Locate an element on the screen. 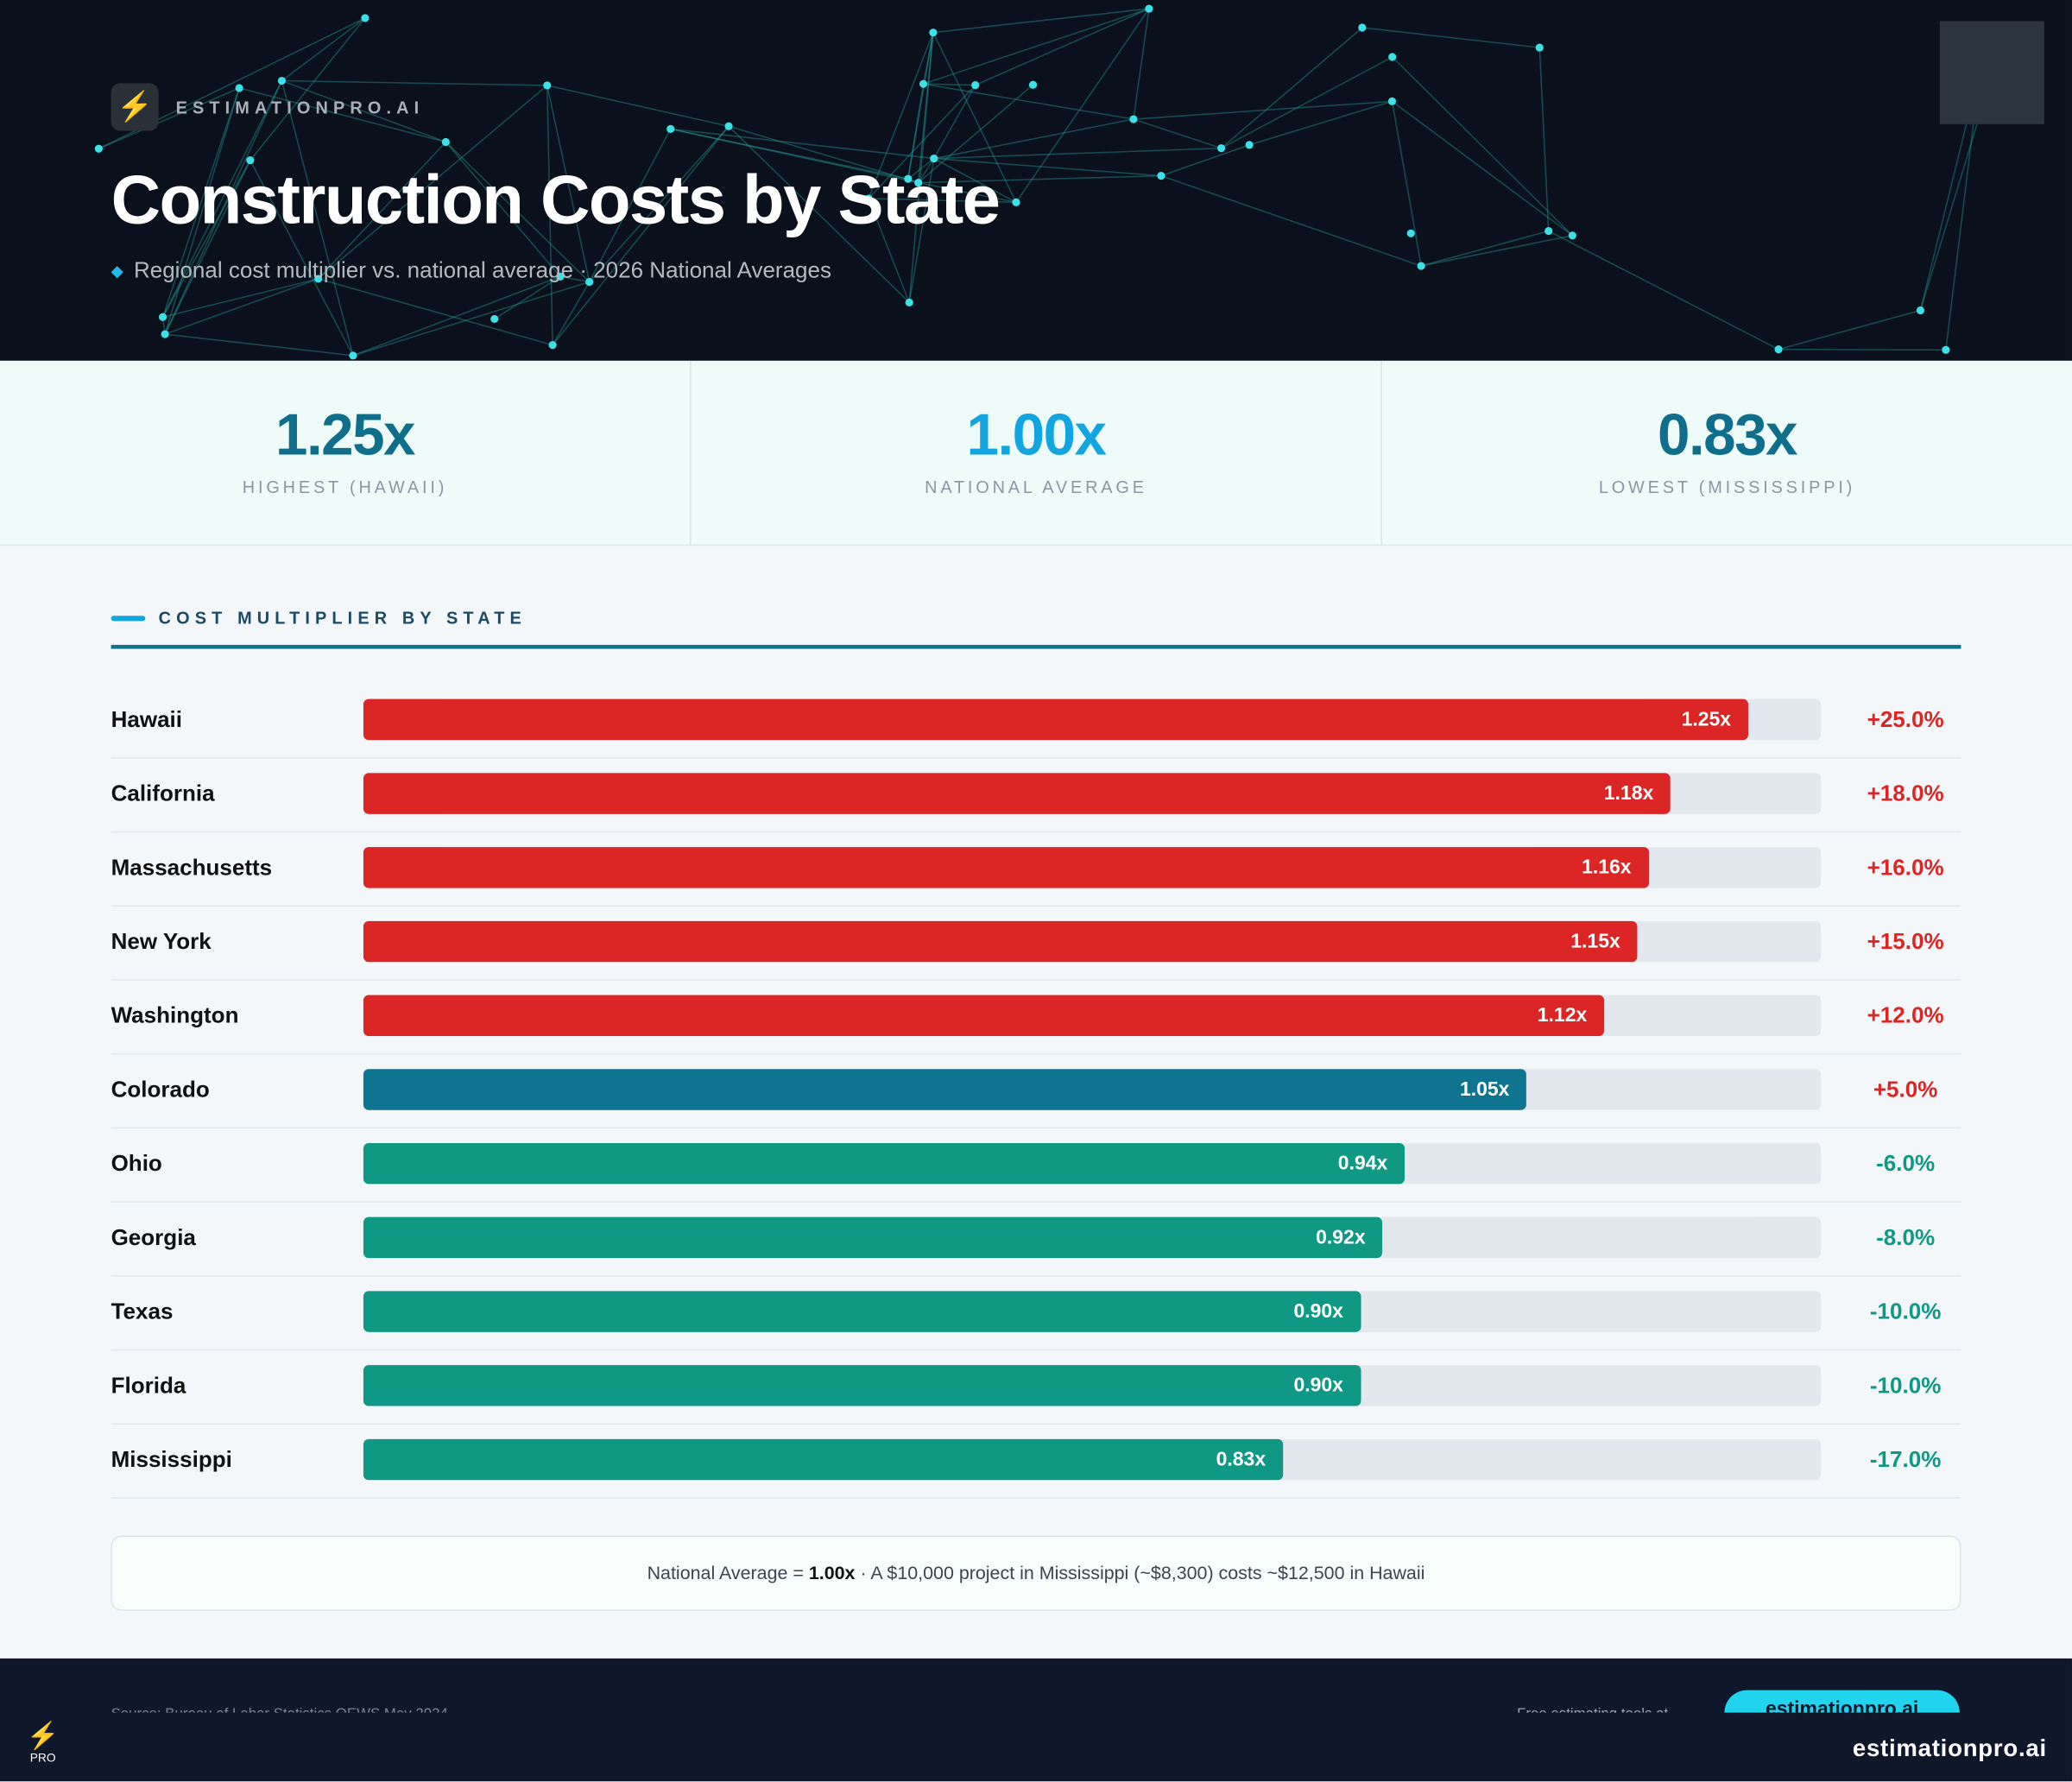 The height and width of the screenshot is (1782, 2072). percent-label: -8.0% is located at coordinates (1906, 1237).